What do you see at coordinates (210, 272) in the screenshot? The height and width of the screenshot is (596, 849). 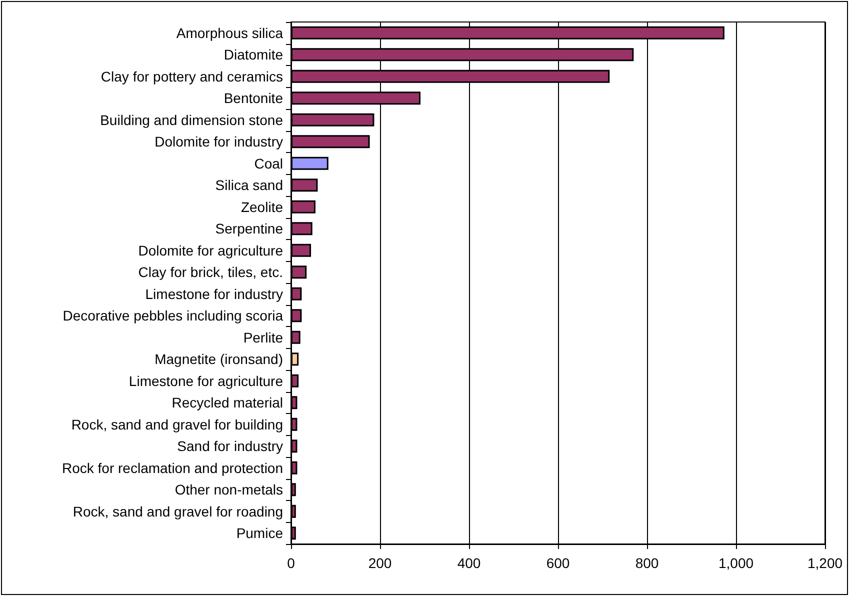 I see `y-tick-label: Clay for brick, tiles, etc.` at bounding box center [210, 272].